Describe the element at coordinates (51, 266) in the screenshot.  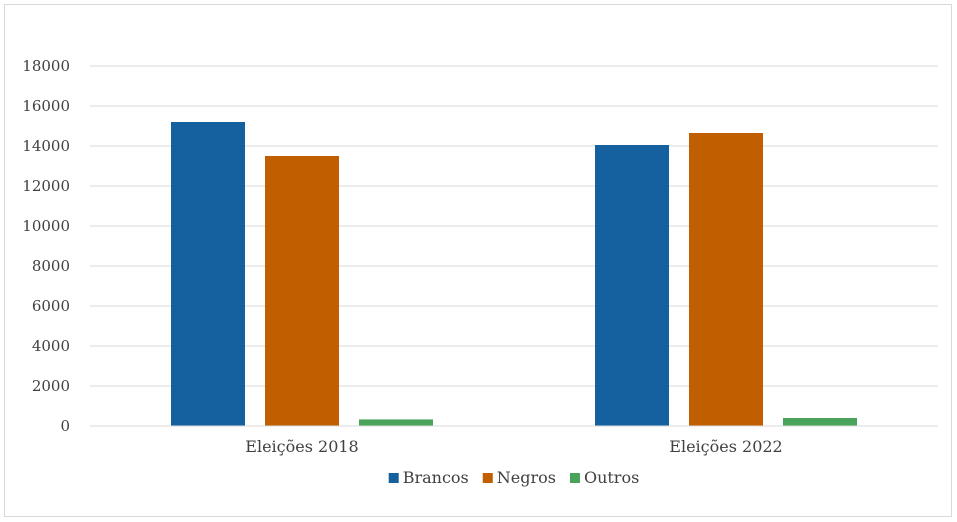
I see `y-tick-label: 8000` at that location.